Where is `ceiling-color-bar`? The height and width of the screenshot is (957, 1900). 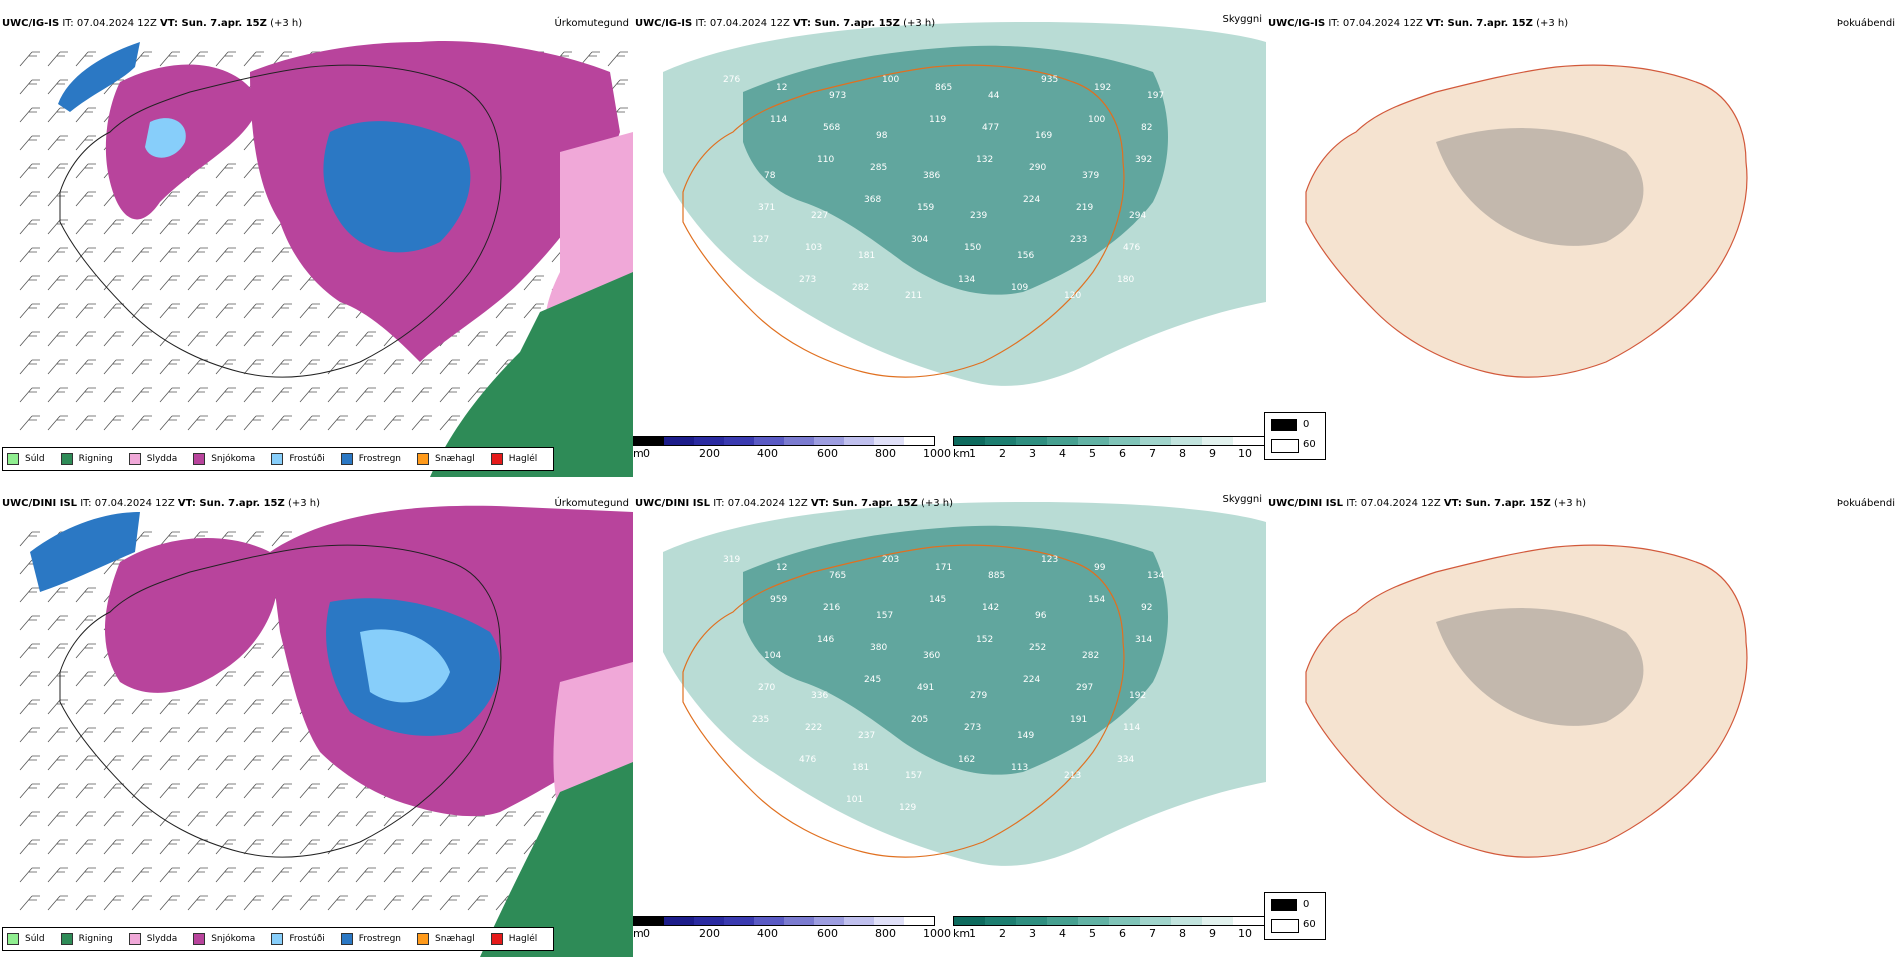
ceiling-color-bar is located at coordinates (784, 921).